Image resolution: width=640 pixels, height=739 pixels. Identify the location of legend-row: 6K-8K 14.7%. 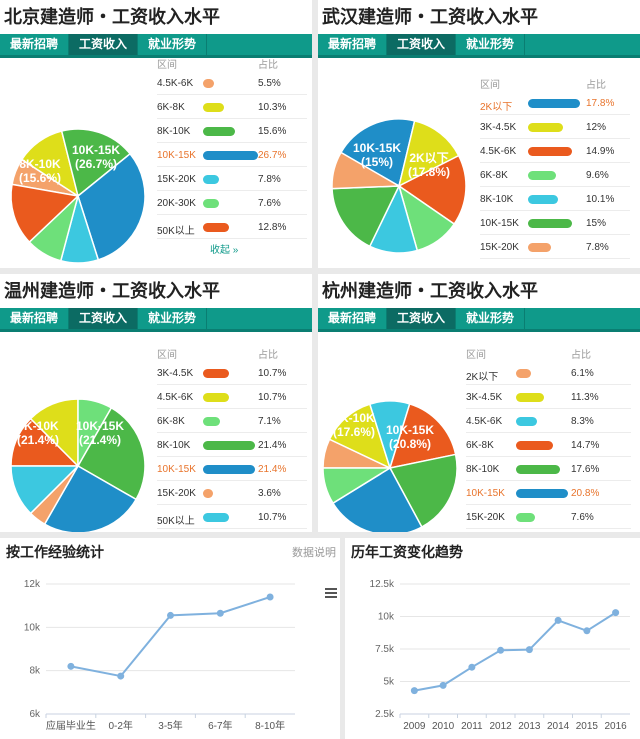
(548, 445).